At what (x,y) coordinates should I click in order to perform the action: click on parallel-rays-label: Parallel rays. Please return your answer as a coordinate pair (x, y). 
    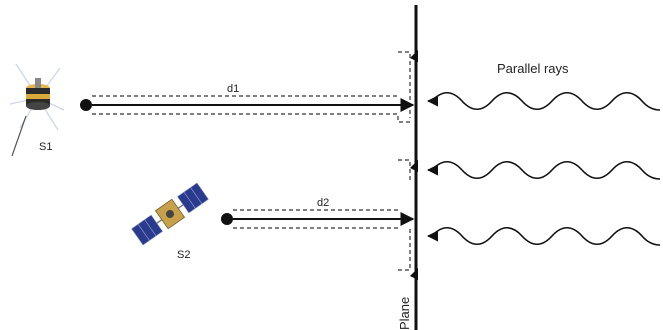
    Looking at the image, I should click on (533, 68).